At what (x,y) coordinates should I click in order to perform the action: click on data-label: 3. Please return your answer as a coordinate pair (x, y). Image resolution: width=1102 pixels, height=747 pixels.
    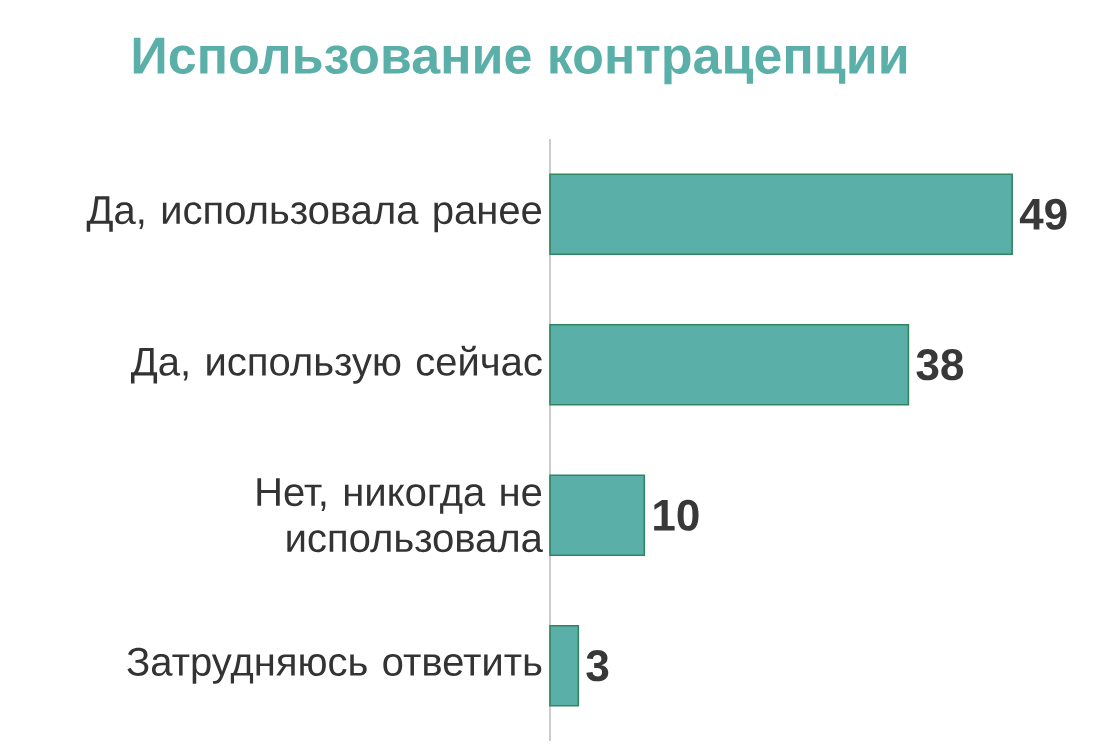
    Looking at the image, I should click on (597, 666).